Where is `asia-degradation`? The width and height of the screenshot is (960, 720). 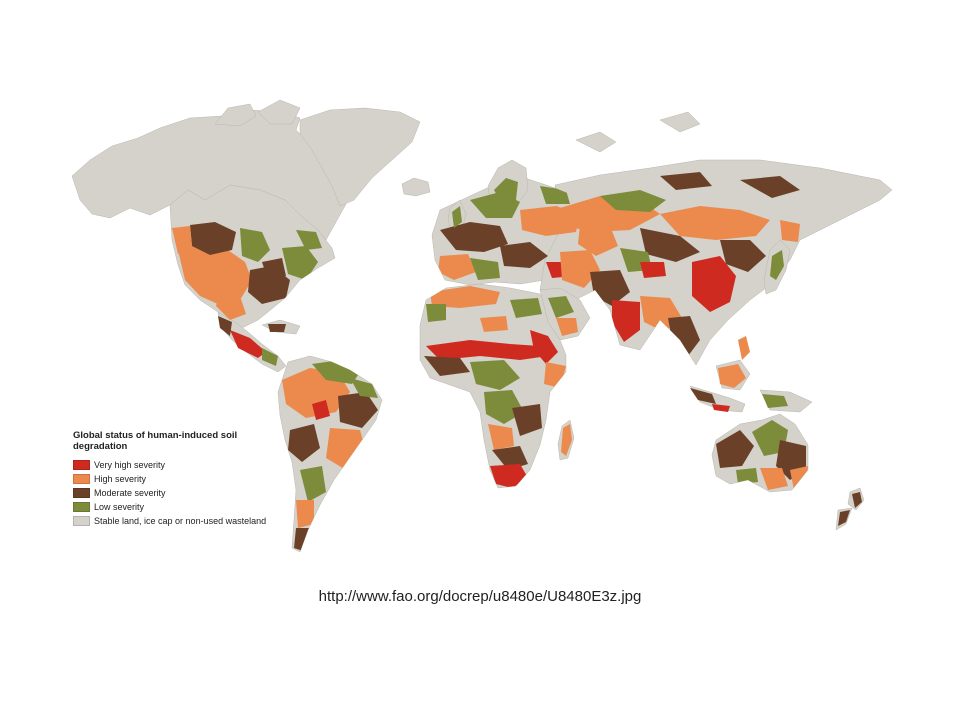
asia-degradation is located at coordinates (680, 264).